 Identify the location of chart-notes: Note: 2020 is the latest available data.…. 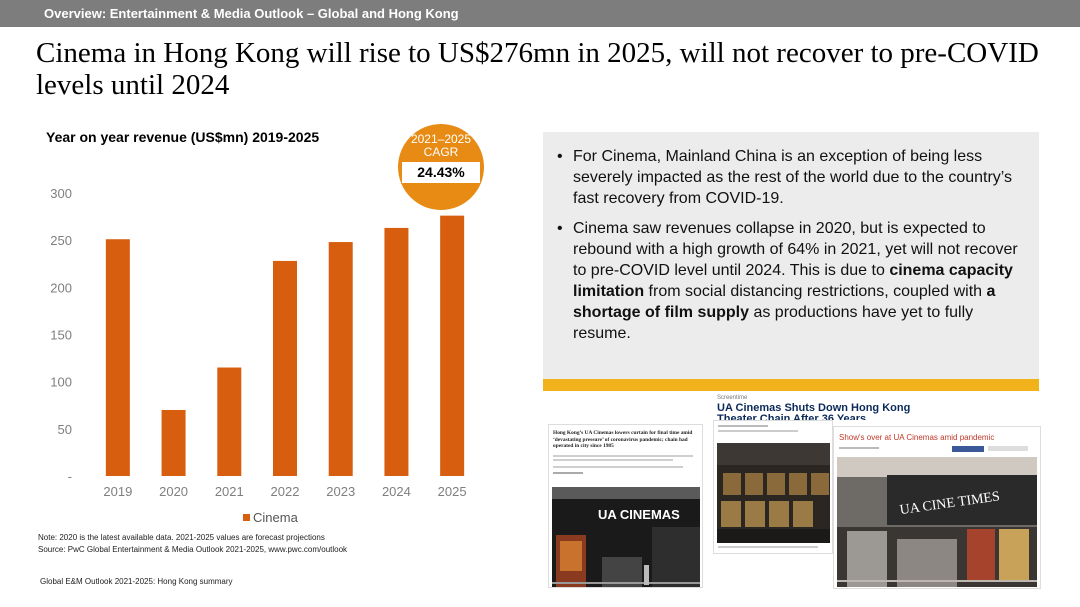
(192, 544).